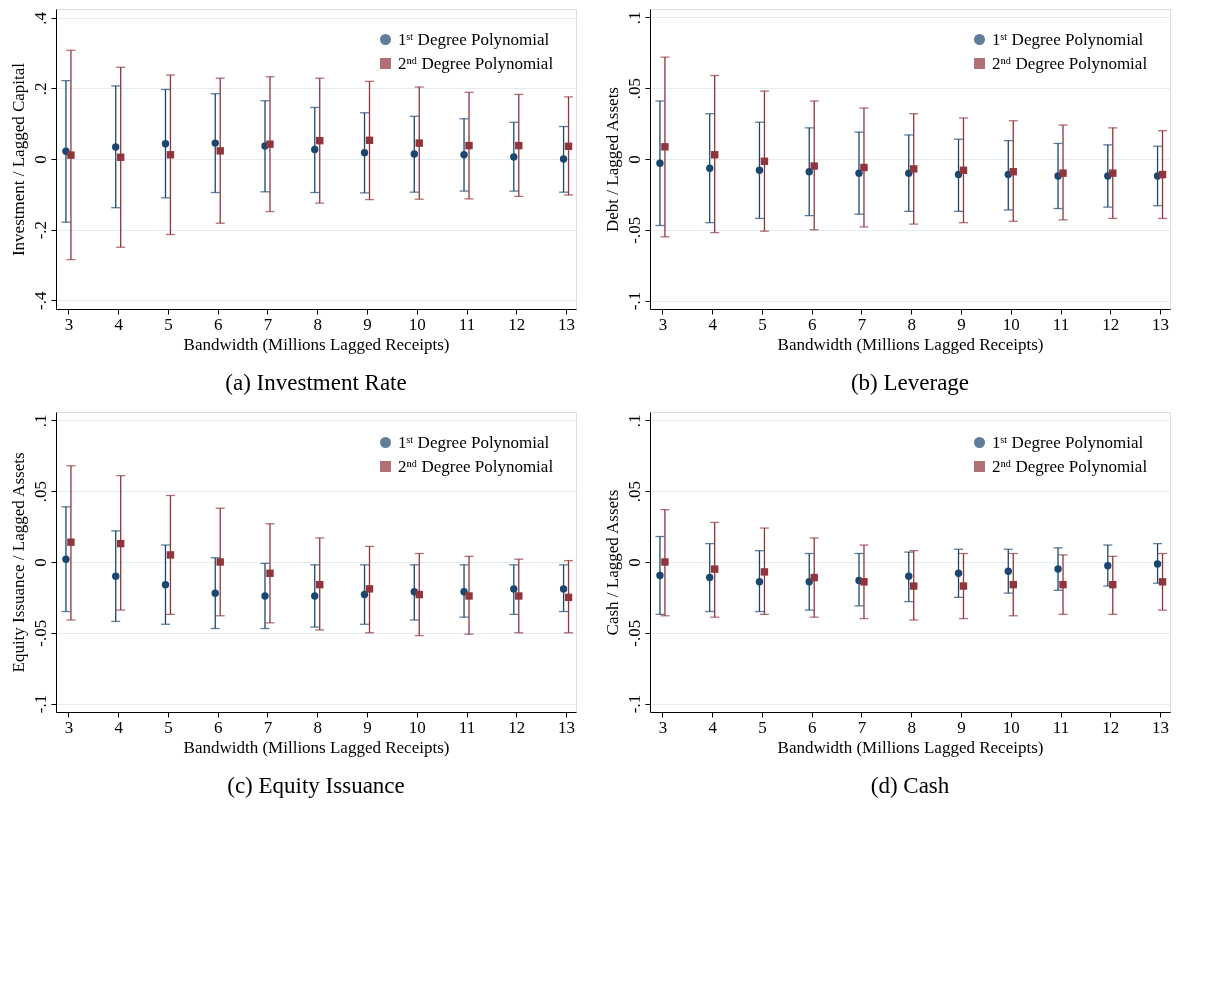  Describe the element at coordinates (612, 159) in the screenshot. I see `y-axis-title: Debt / Lagged Assets` at that location.